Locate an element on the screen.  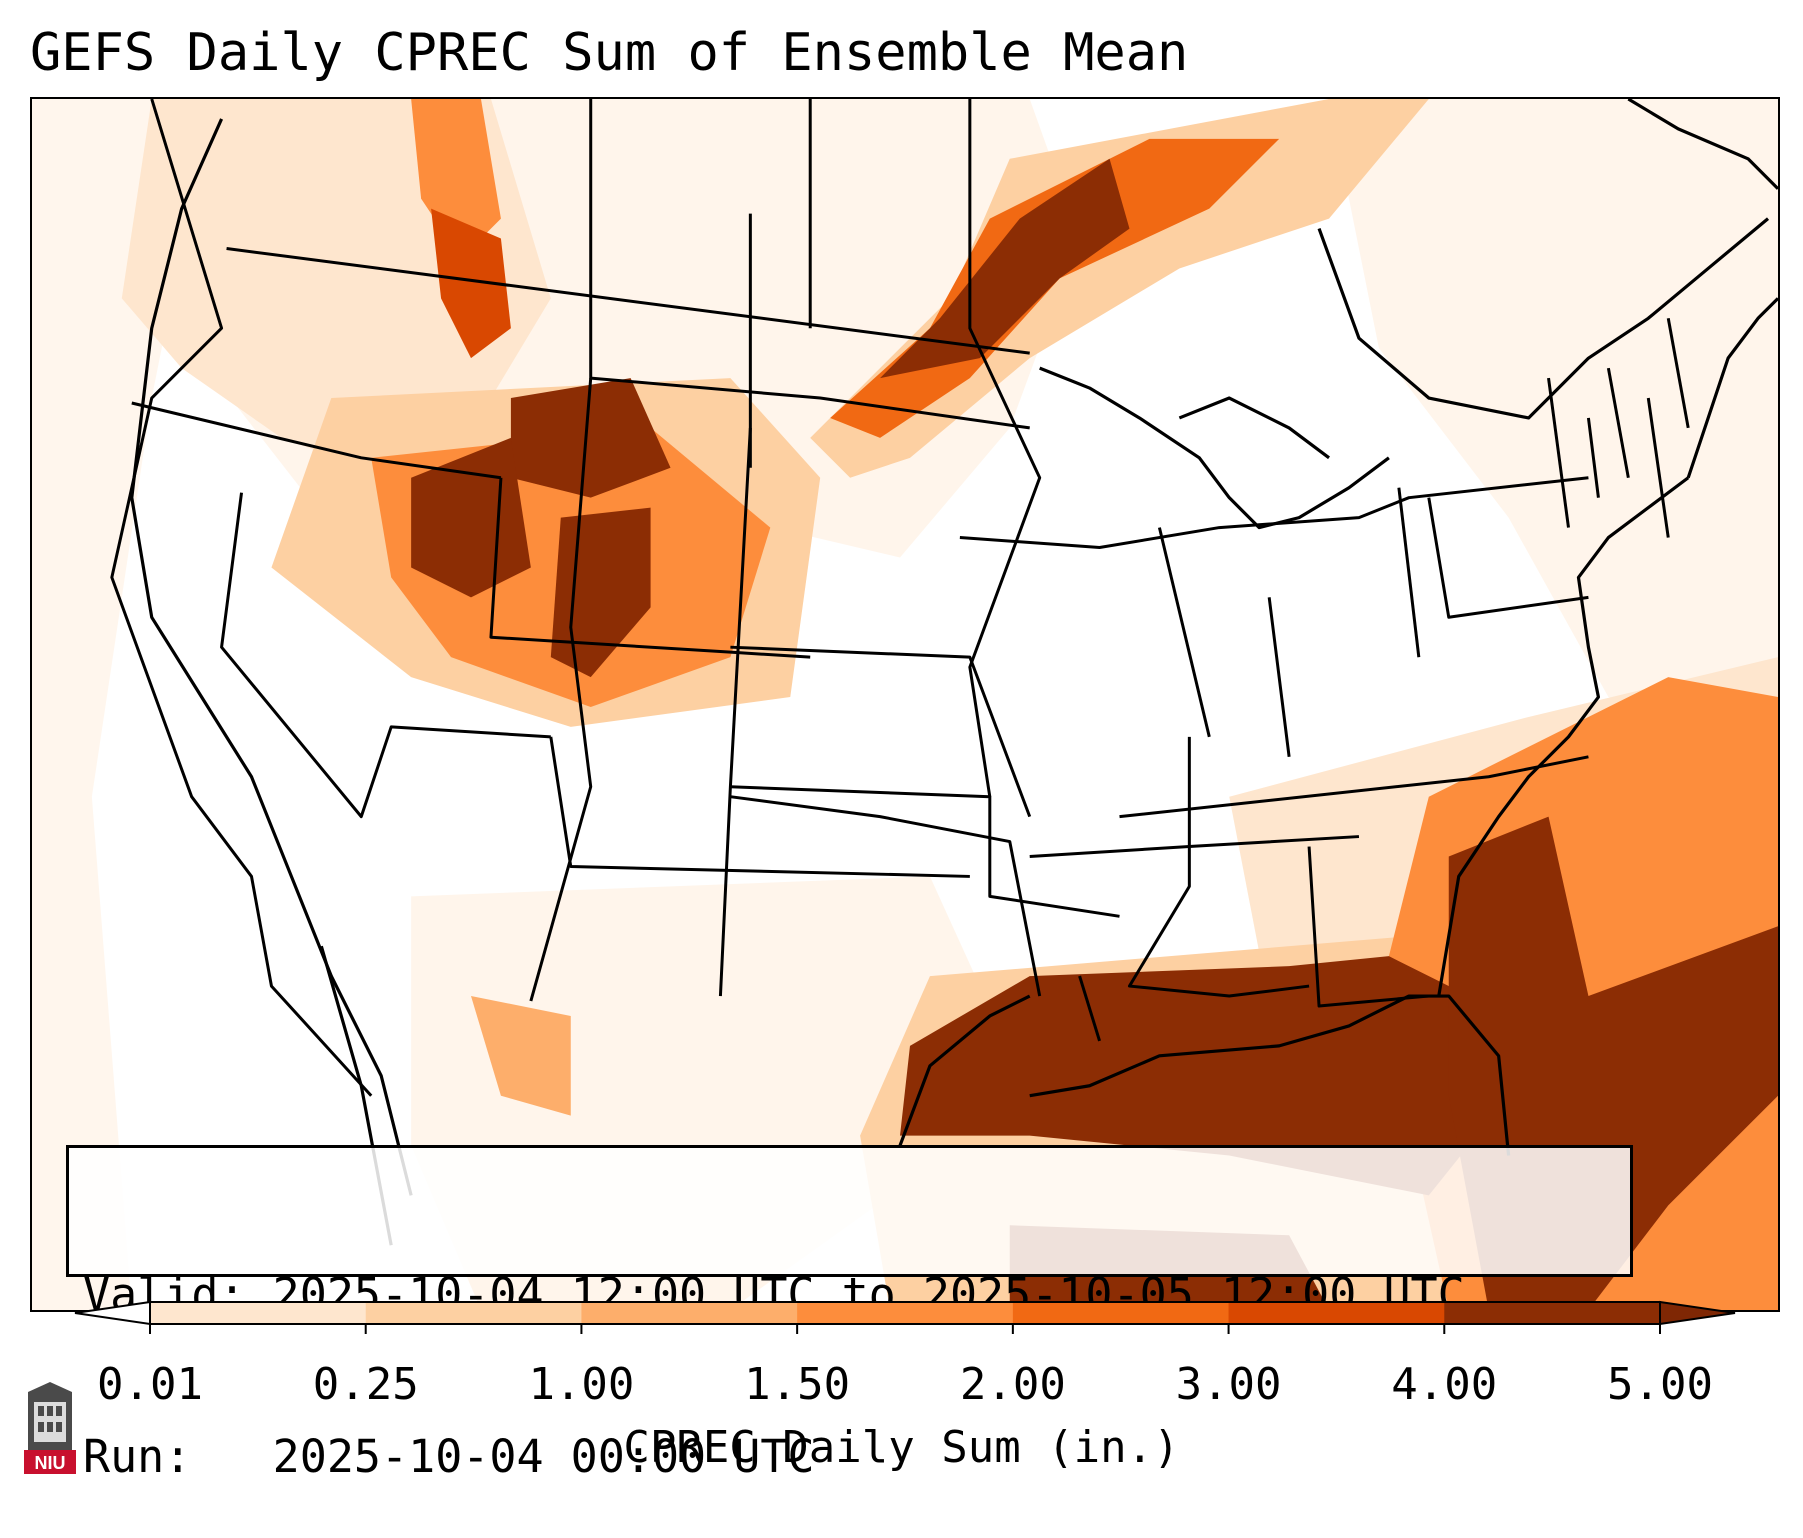
colorbar-under-arrow is located at coordinates (112, 1313).